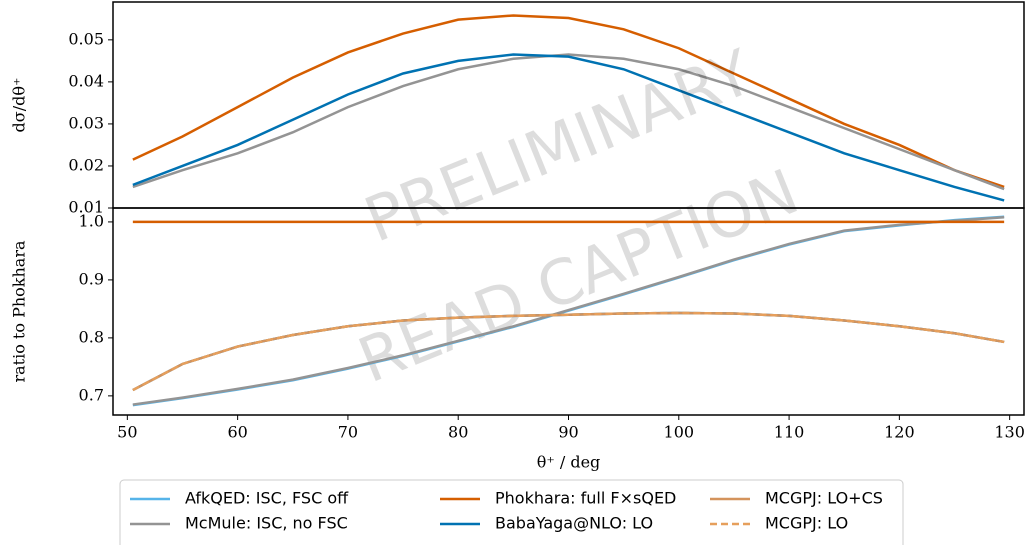 The image size is (1026, 545). What do you see at coordinates (679, 432) in the screenshot?
I see `x-tick-label: 100` at bounding box center [679, 432].